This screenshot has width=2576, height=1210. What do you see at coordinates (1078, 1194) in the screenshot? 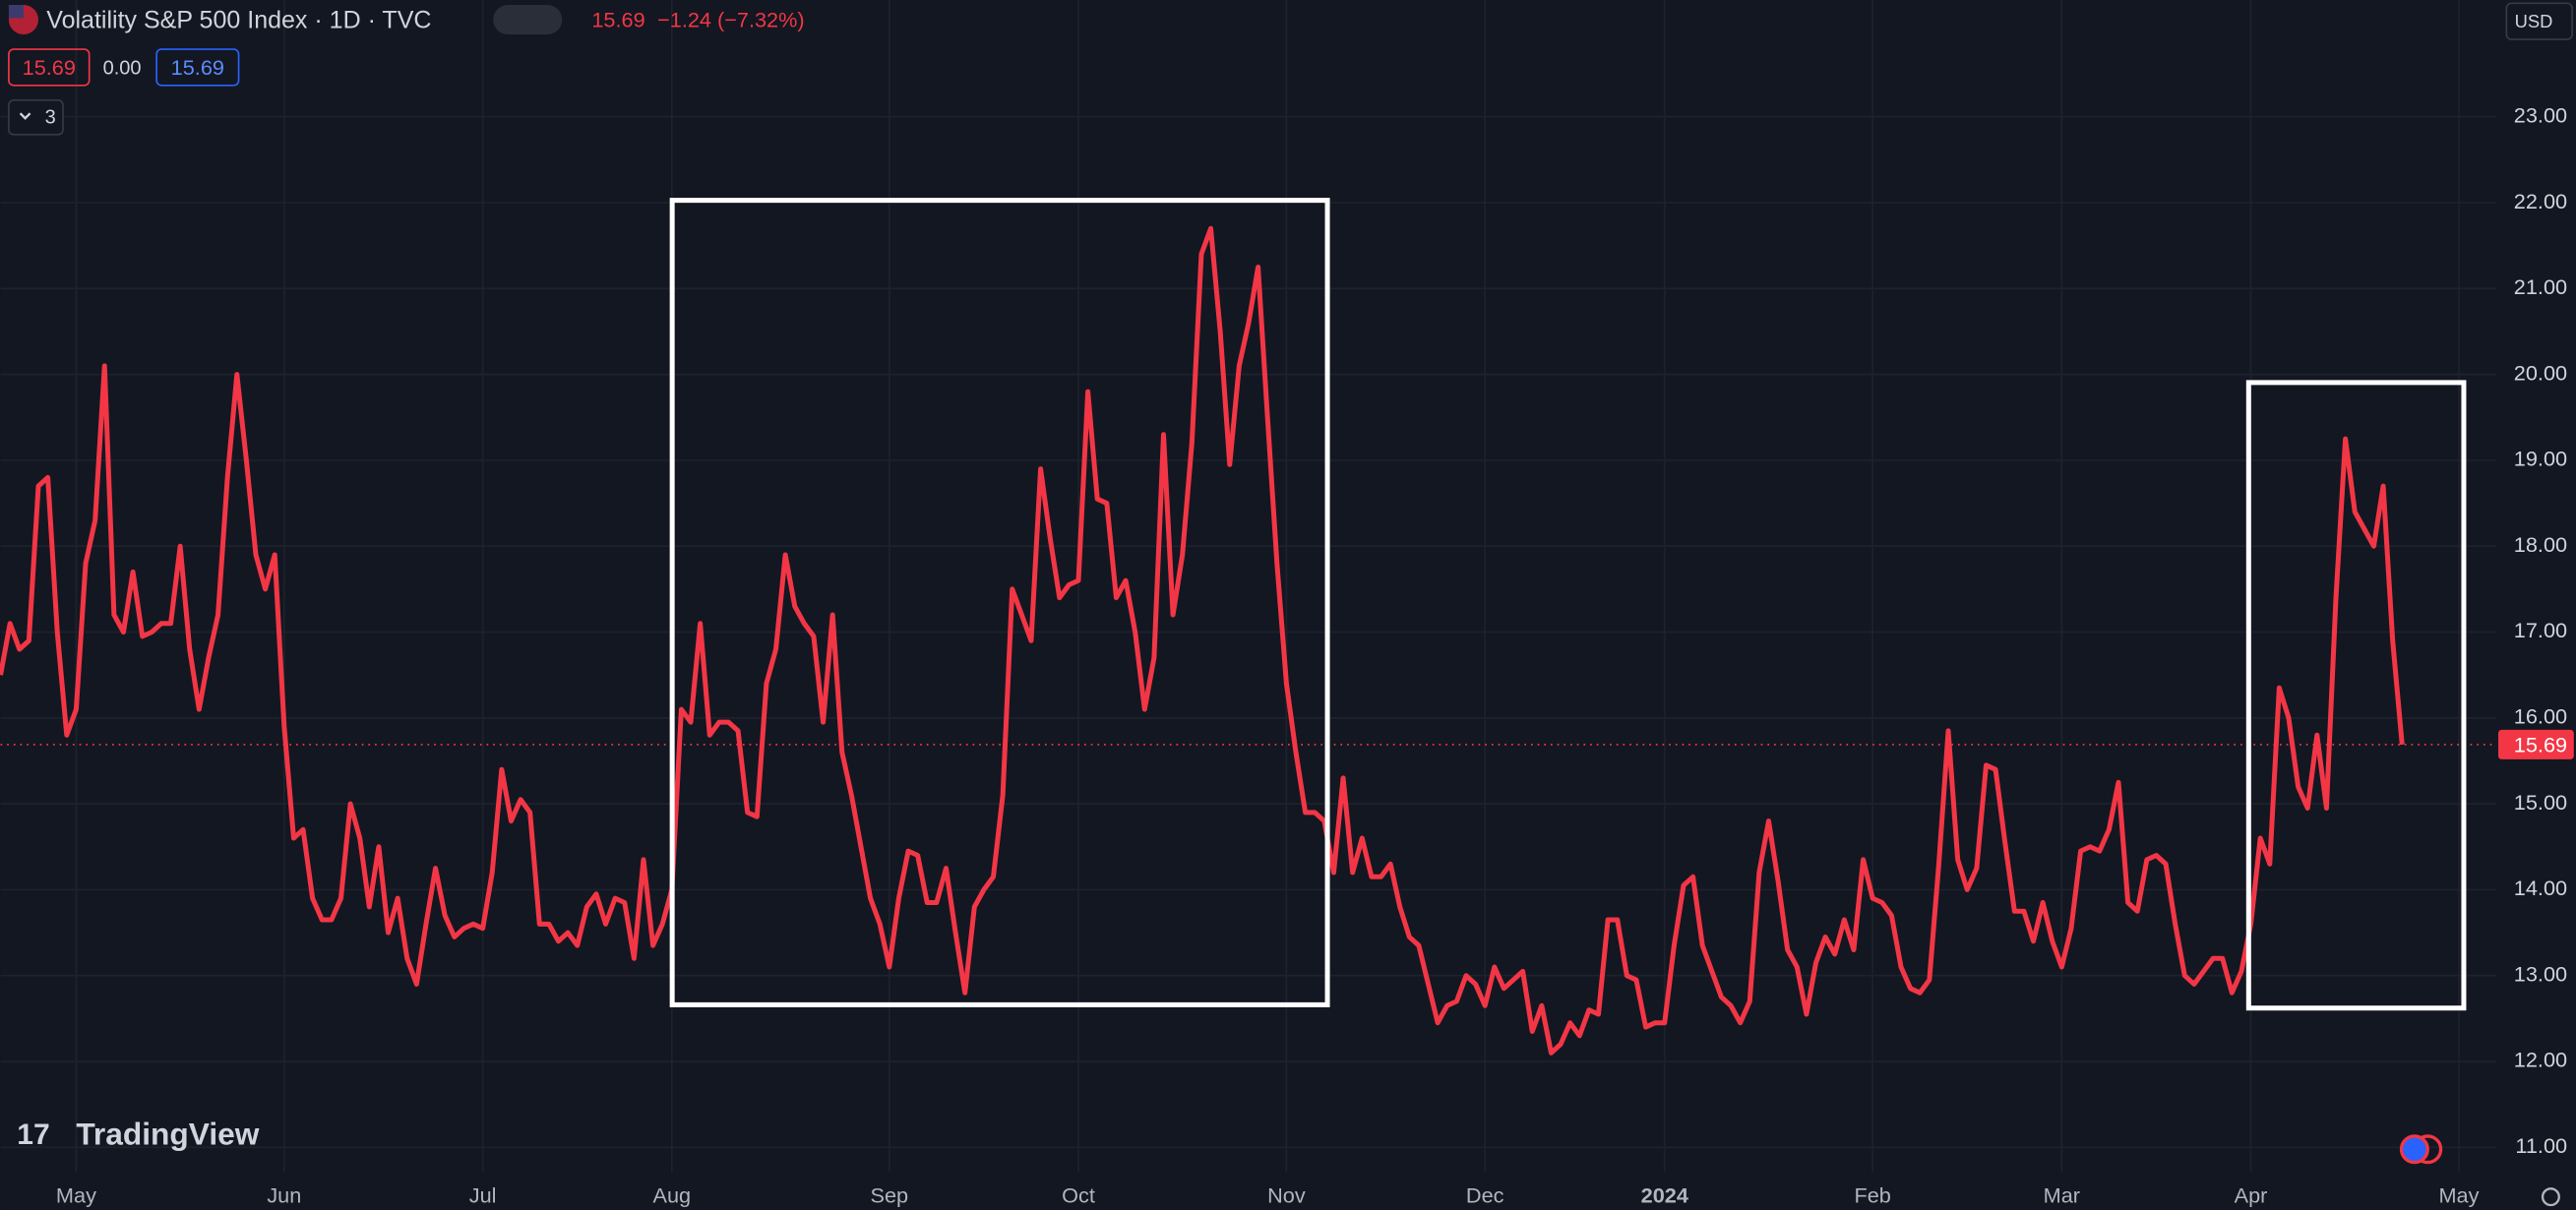
I see `x-tick-label: Oct` at bounding box center [1078, 1194].